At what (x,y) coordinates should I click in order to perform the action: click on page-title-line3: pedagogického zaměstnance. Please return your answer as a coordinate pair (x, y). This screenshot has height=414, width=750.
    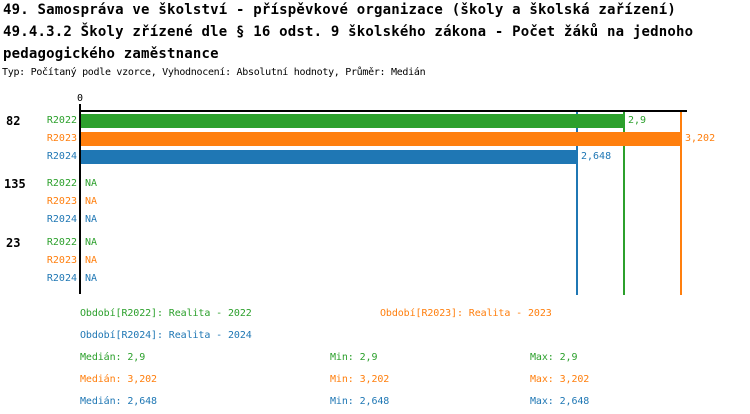
    Looking at the image, I should click on (111, 54).